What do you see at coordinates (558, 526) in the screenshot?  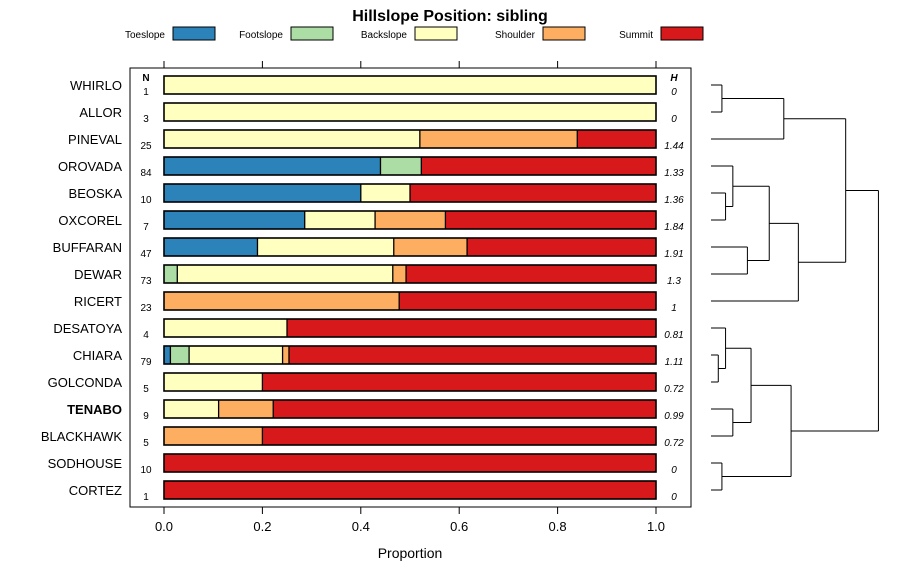 I see `x-tick-label-4: 0.8` at bounding box center [558, 526].